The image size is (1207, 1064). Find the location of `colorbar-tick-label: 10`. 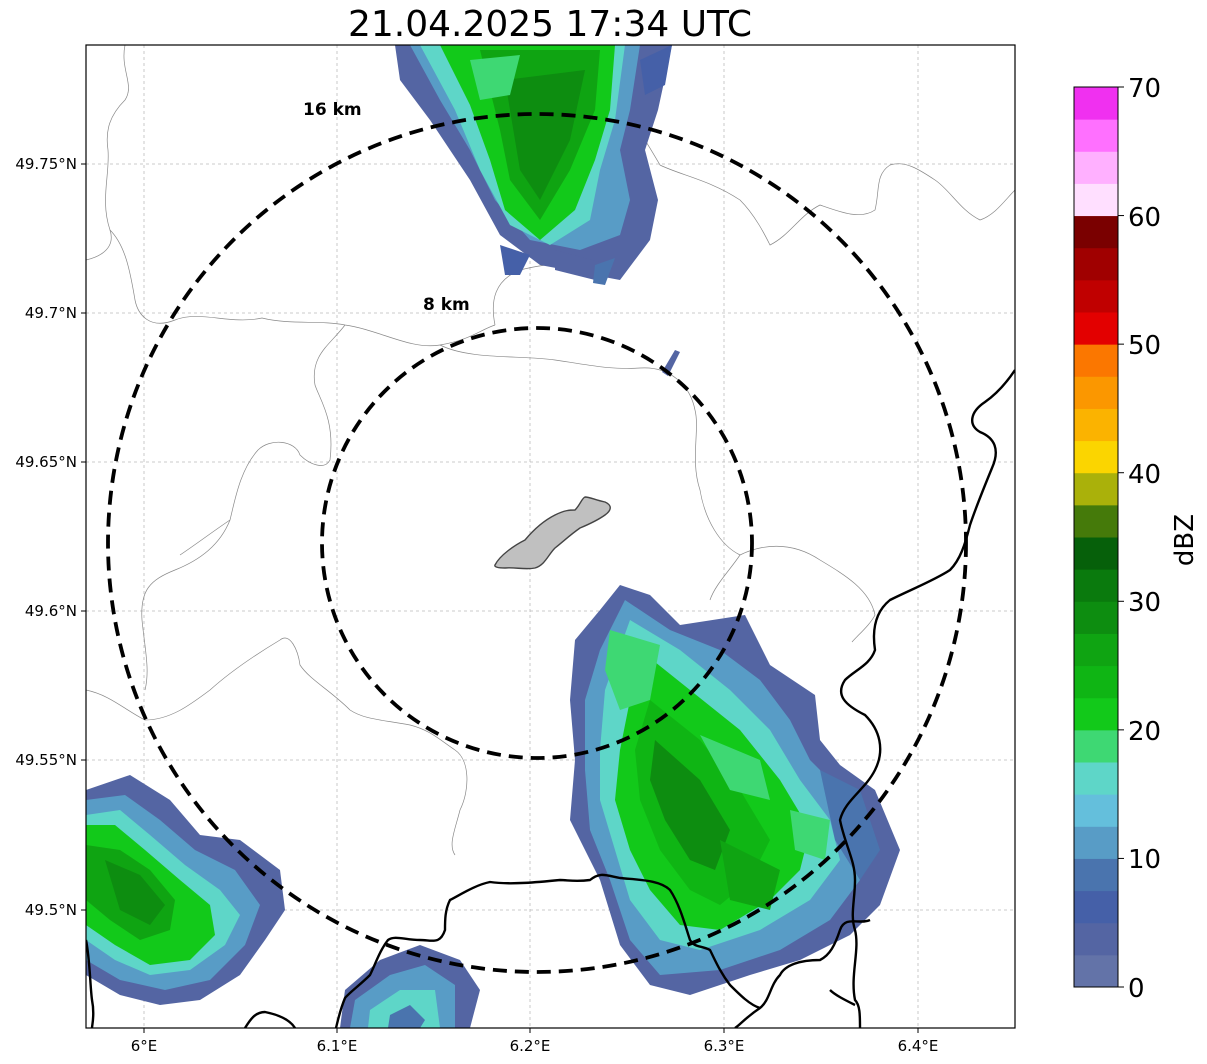

colorbar-tick-label: 10 is located at coordinates (1144, 860).